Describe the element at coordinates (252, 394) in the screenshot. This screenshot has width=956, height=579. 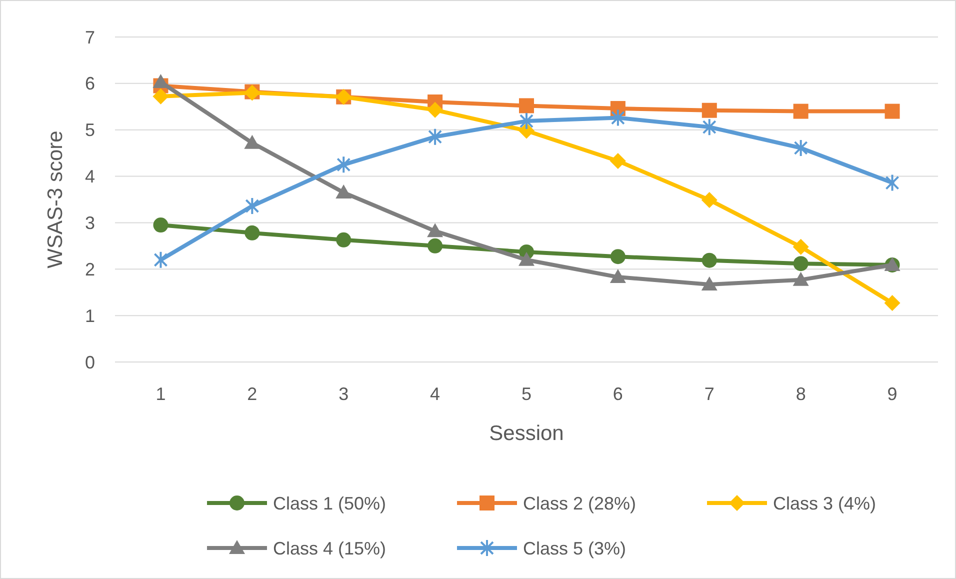
I see `x-tick-label: 2` at that location.